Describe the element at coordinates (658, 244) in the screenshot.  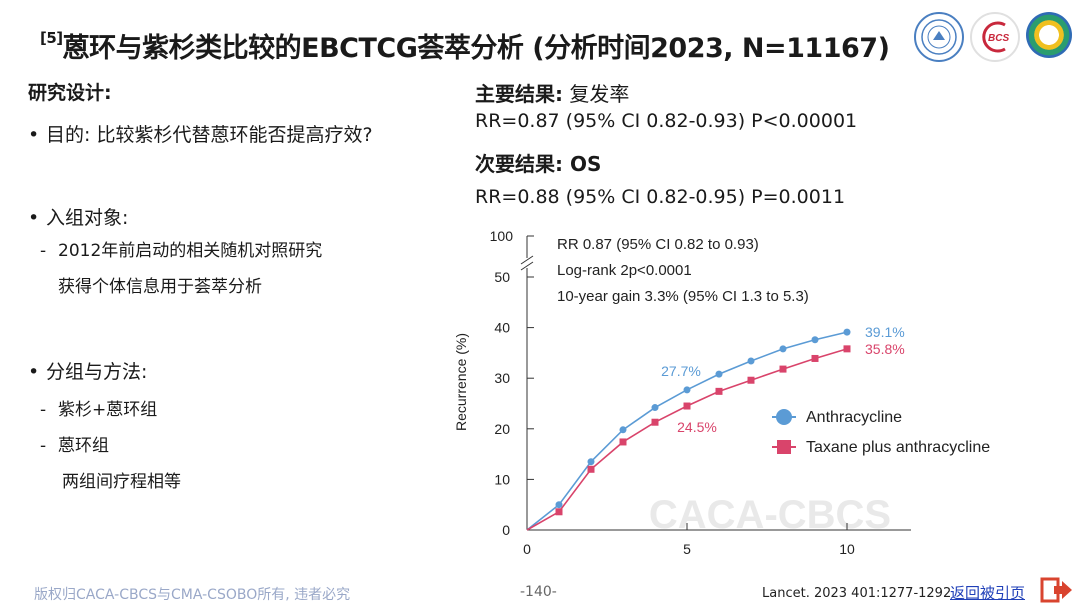
I see `chart-annotation: RR 0.87 (95% CI 0.82 to 0.93)` at that location.